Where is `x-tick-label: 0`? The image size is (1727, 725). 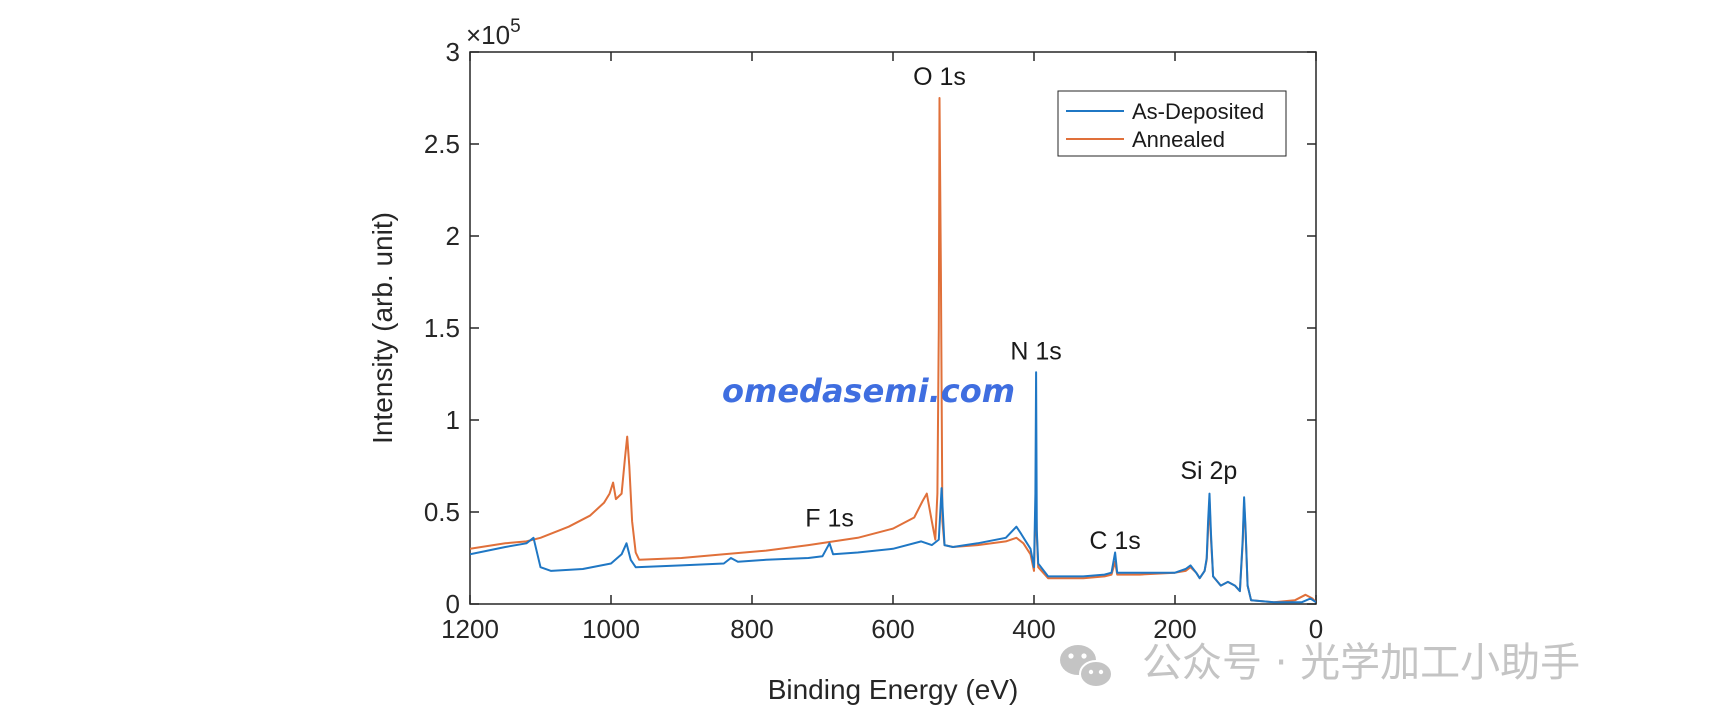 x-tick-label: 0 is located at coordinates (1316, 629).